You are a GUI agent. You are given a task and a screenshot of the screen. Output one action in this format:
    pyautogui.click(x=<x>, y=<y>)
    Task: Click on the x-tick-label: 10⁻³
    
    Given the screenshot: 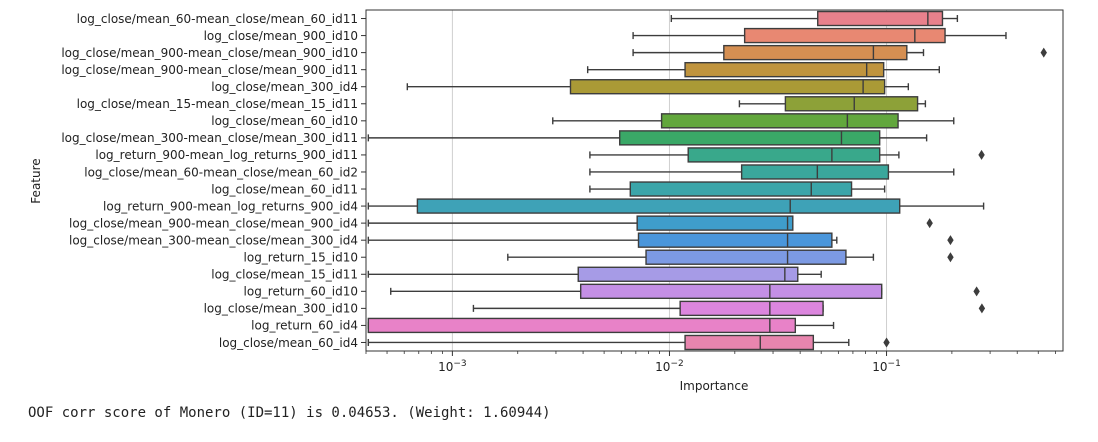 What is the action you would take?
    pyautogui.click(x=452, y=366)
    